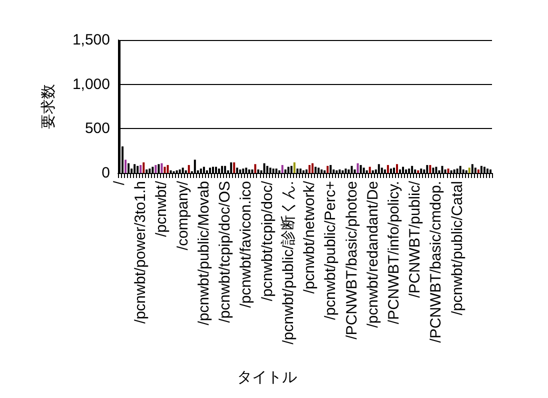 This screenshot has width=548, height=398. I want to click on x-tick-label: /PCNWBT/public/, so click(415, 239).